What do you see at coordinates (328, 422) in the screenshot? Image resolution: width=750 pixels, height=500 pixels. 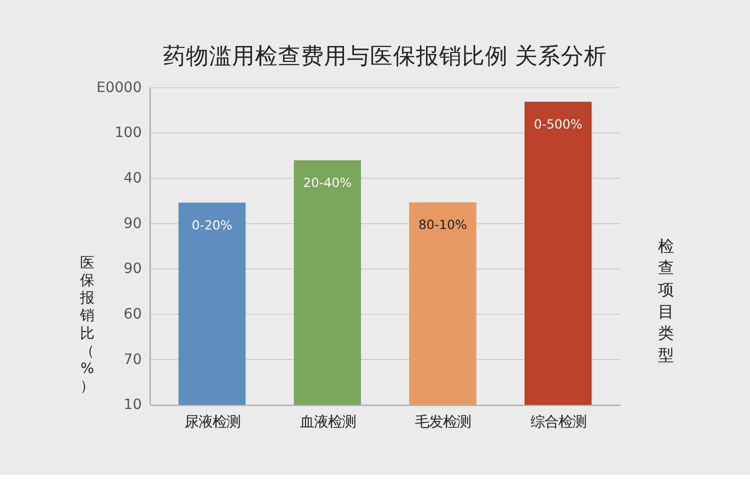 I see `x-tick-label: 血液检测` at bounding box center [328, 422].